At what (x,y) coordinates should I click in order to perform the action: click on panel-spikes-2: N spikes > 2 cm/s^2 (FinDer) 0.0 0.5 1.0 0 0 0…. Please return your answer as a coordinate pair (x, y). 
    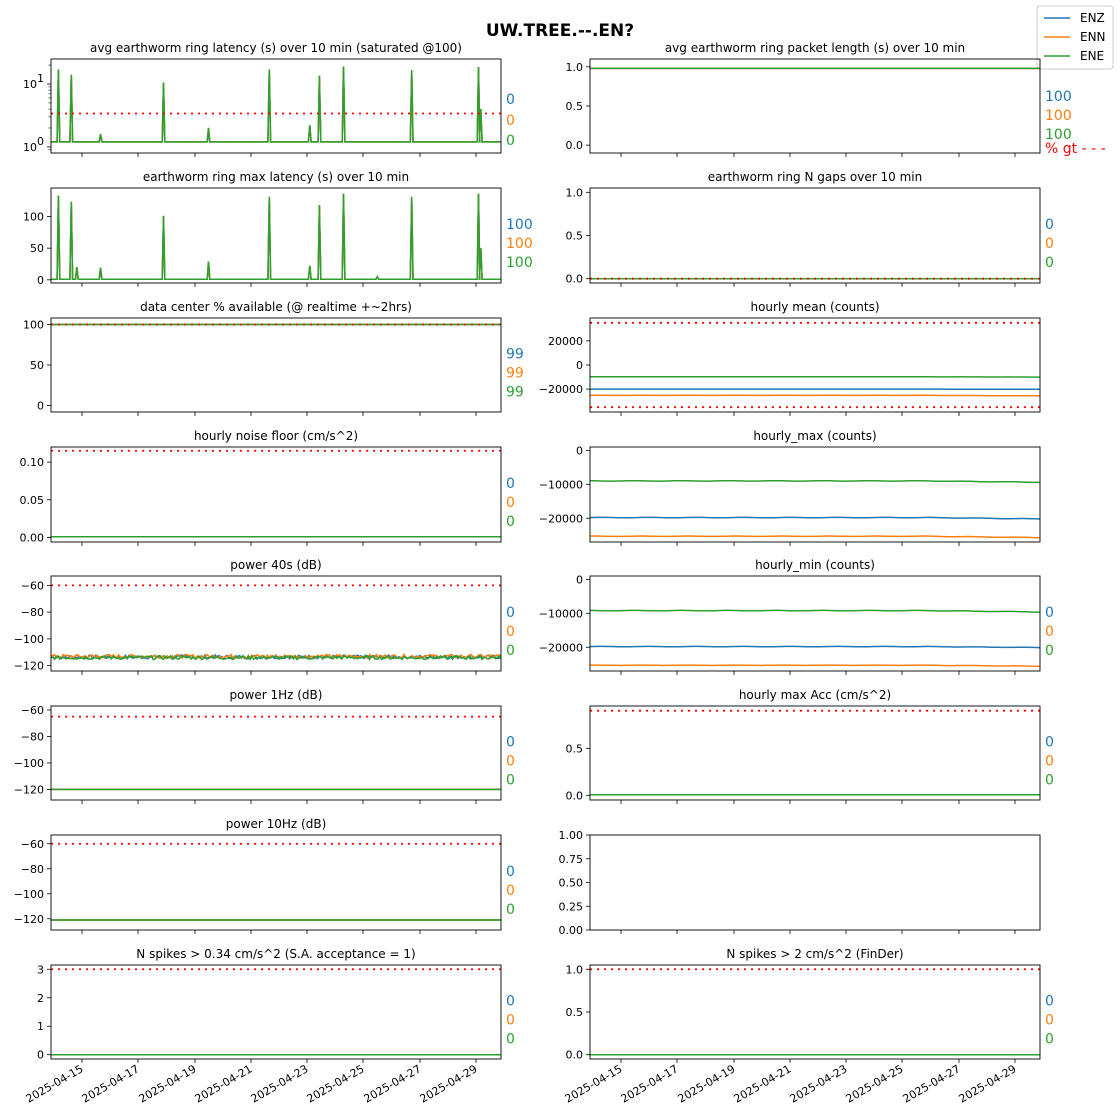
    Looking at the image, I should click on (808, 1026).